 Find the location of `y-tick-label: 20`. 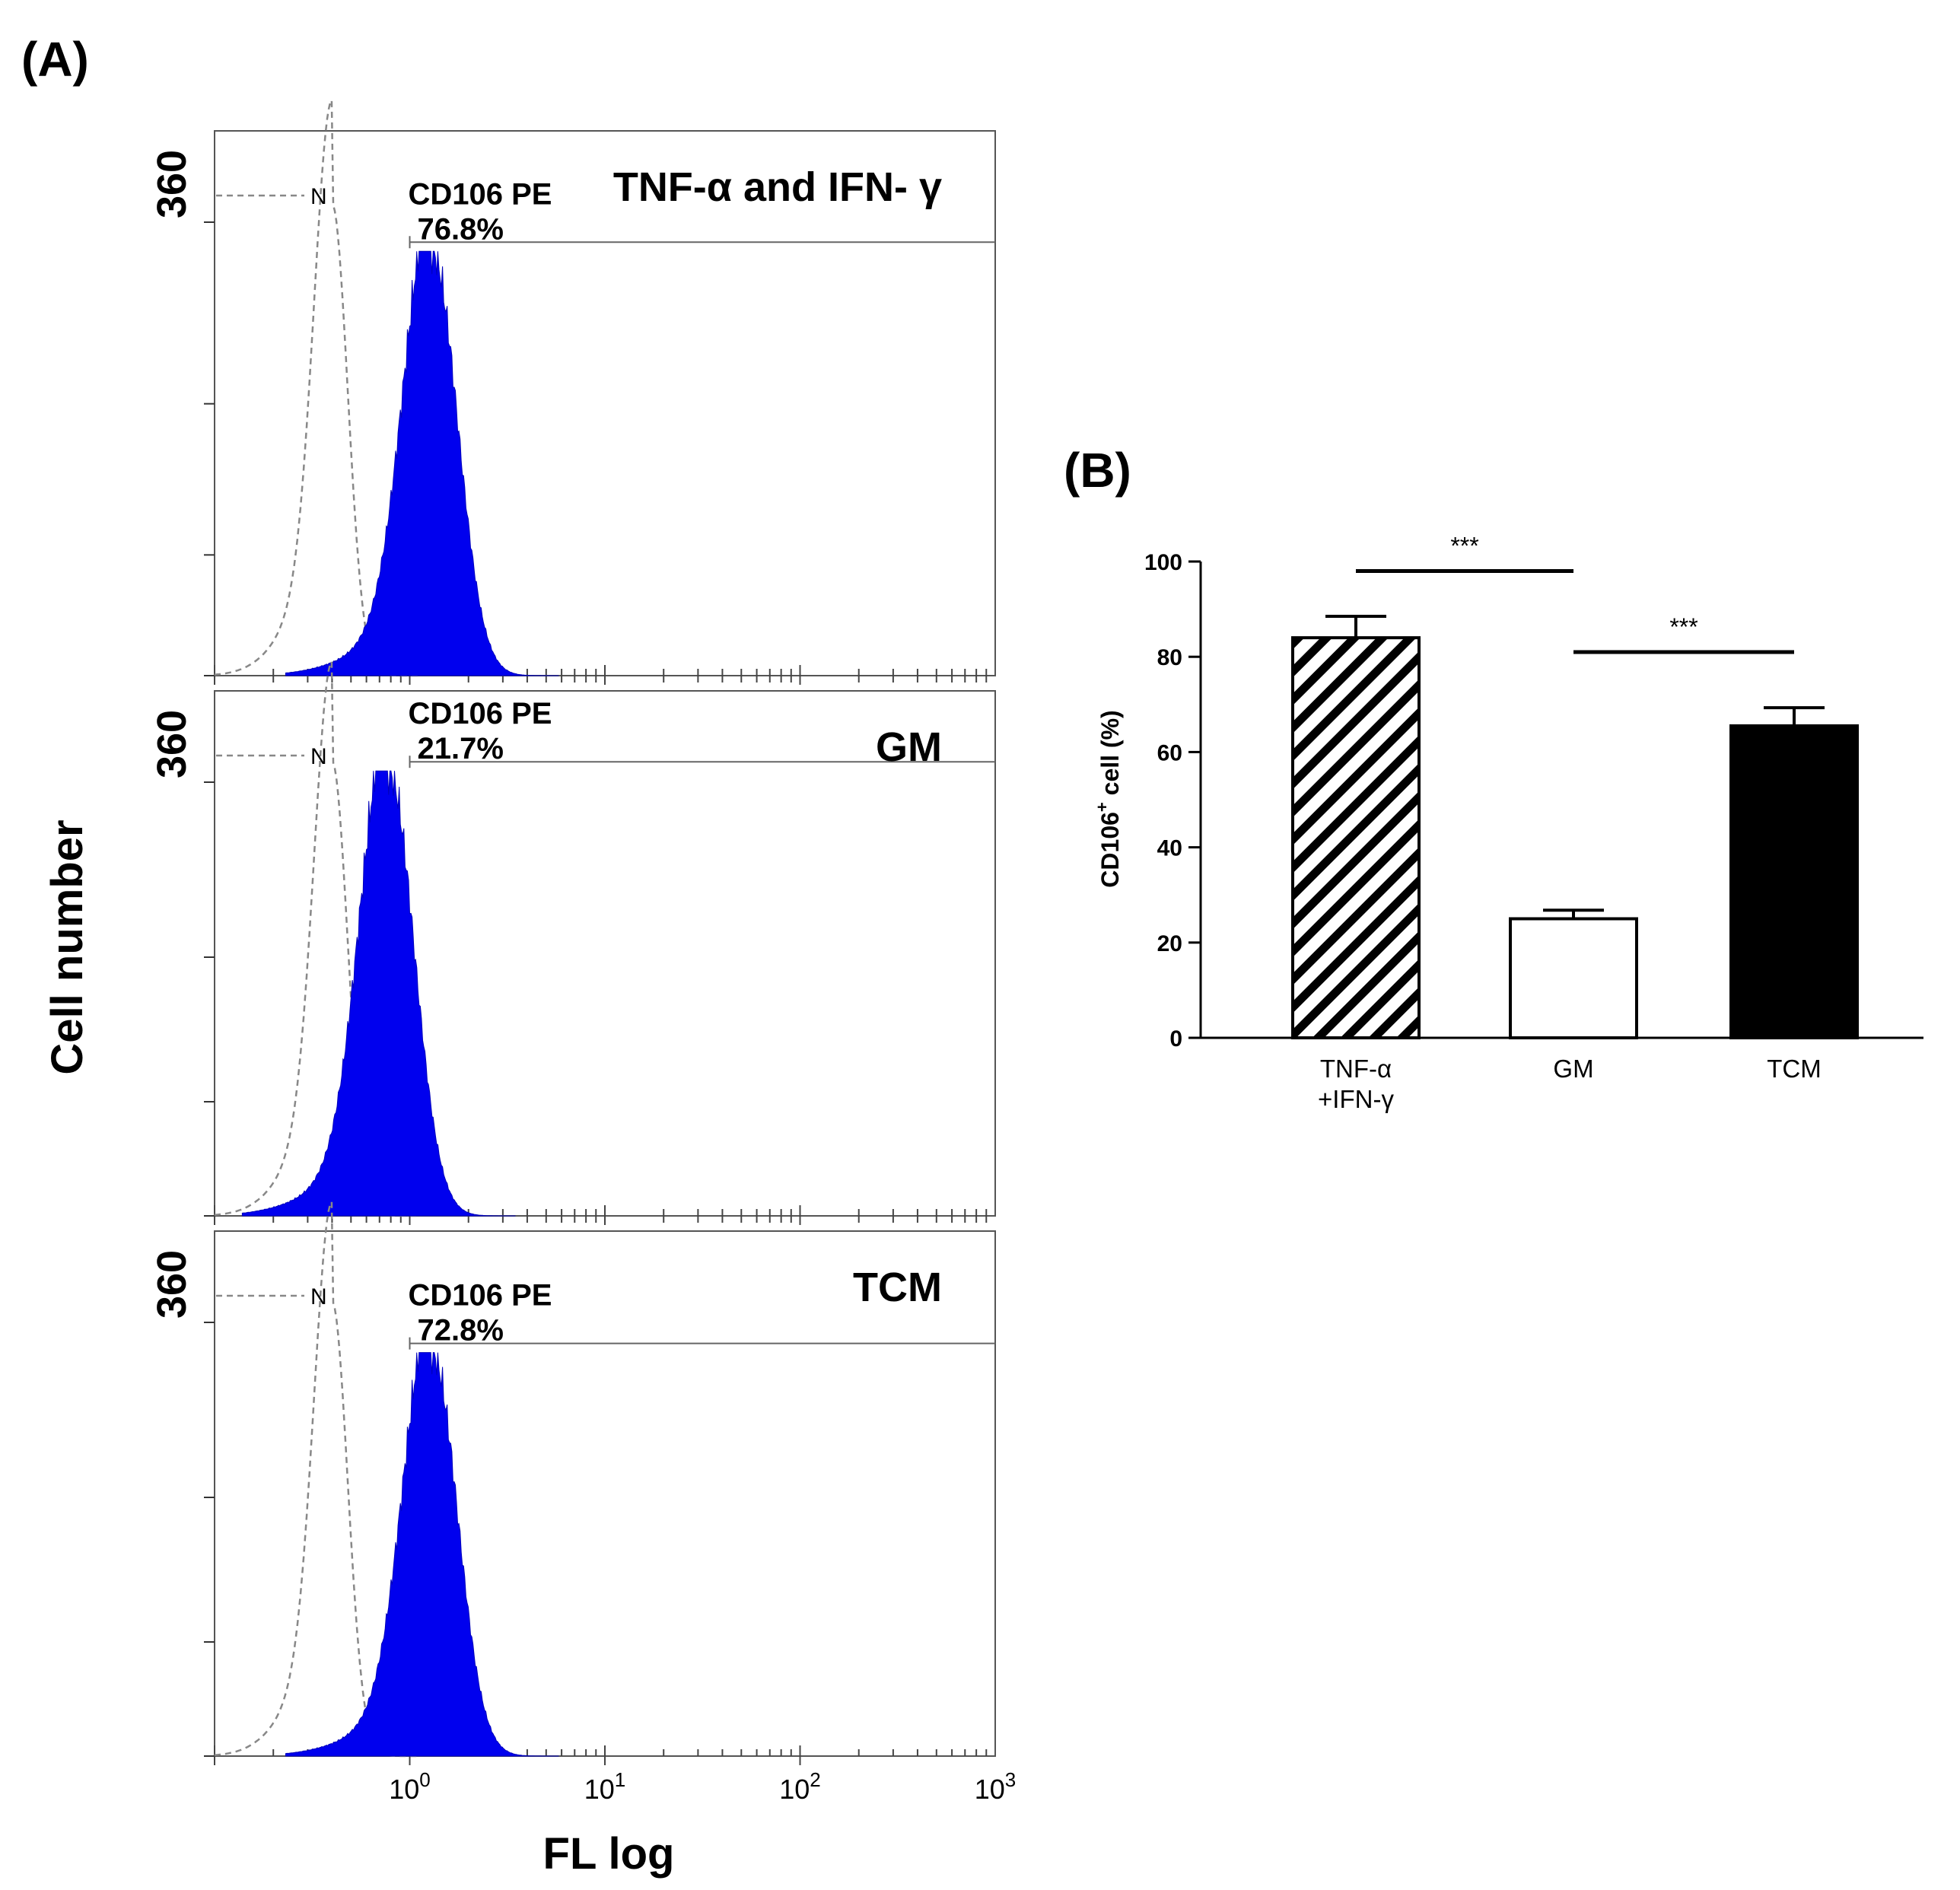

y-tick-label: 20 is located at coordinates (1170, 944).